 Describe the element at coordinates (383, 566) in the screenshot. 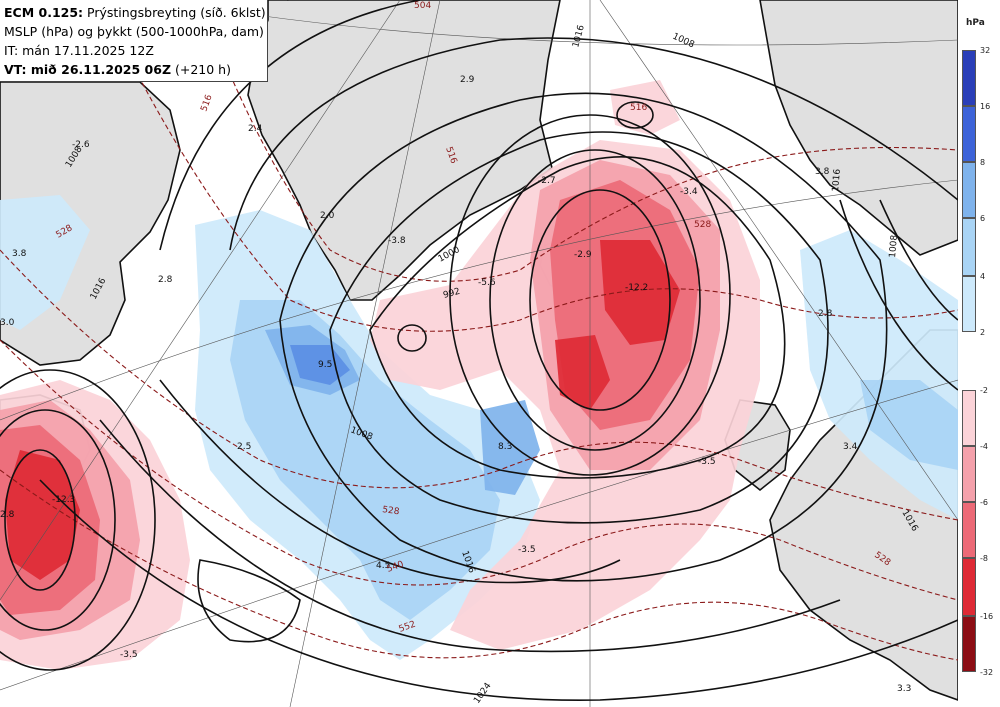

I see `tendency-label: 4.5` at that location.